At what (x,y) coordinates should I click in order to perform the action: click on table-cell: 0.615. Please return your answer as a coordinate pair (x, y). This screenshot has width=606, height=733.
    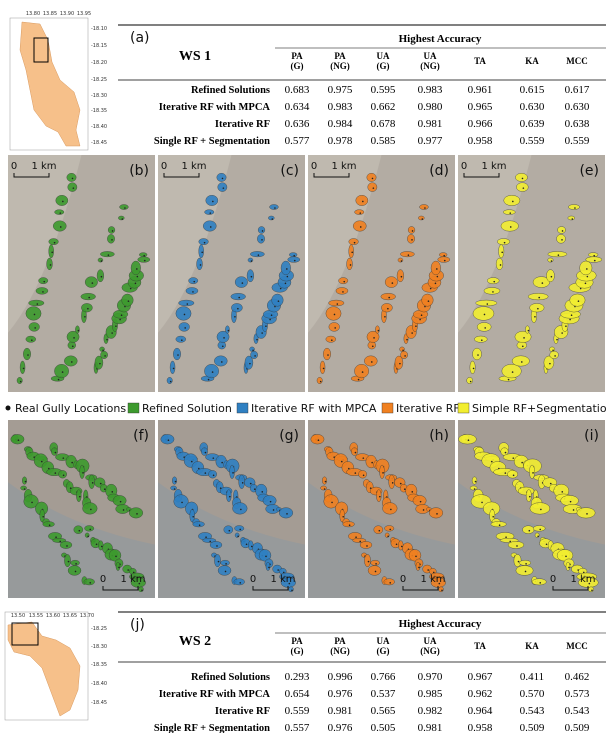
    Looking at the image, I should click on (532, 90).